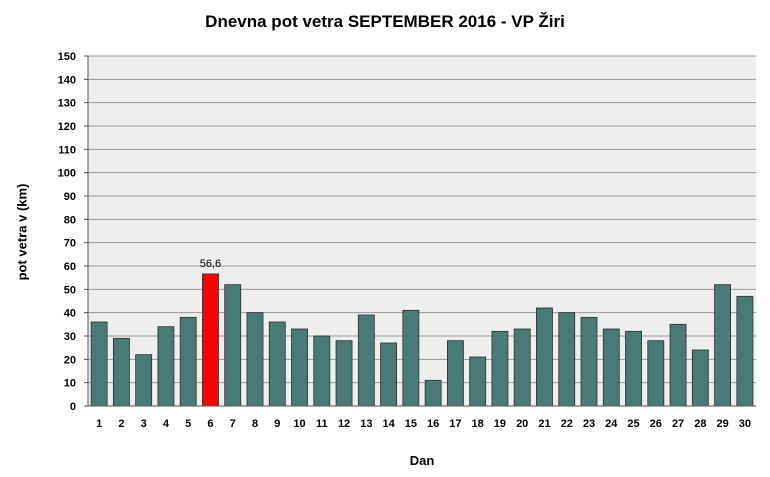 Image resolution: width=770 pixels, height=477 pixels. What do you see at coordinates (70, 360) in the screenshot?
I see `y-tick-label: 20` at bounding box center [70, 360].